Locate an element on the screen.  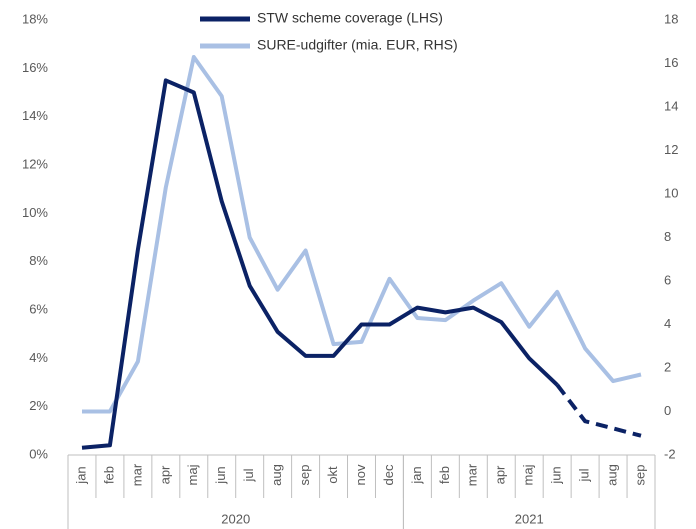
y2-tick-label: 18 is located at coordinates (671, 18).